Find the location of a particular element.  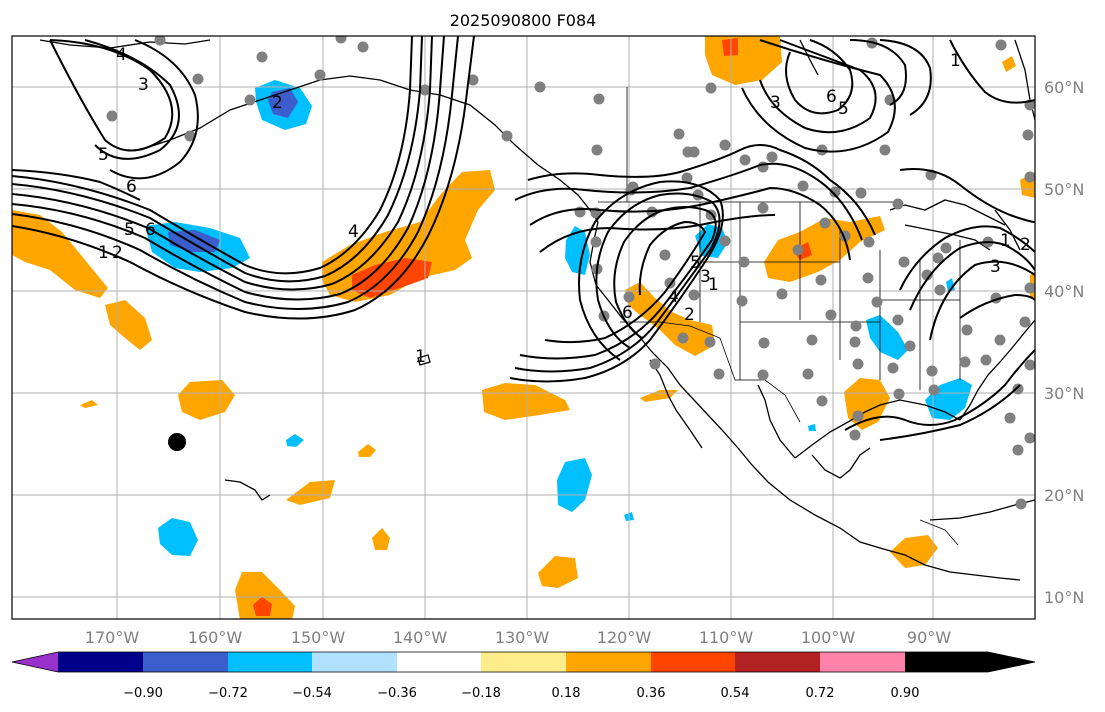

lat-label: 50°N is located at coordinates (1064, 189).